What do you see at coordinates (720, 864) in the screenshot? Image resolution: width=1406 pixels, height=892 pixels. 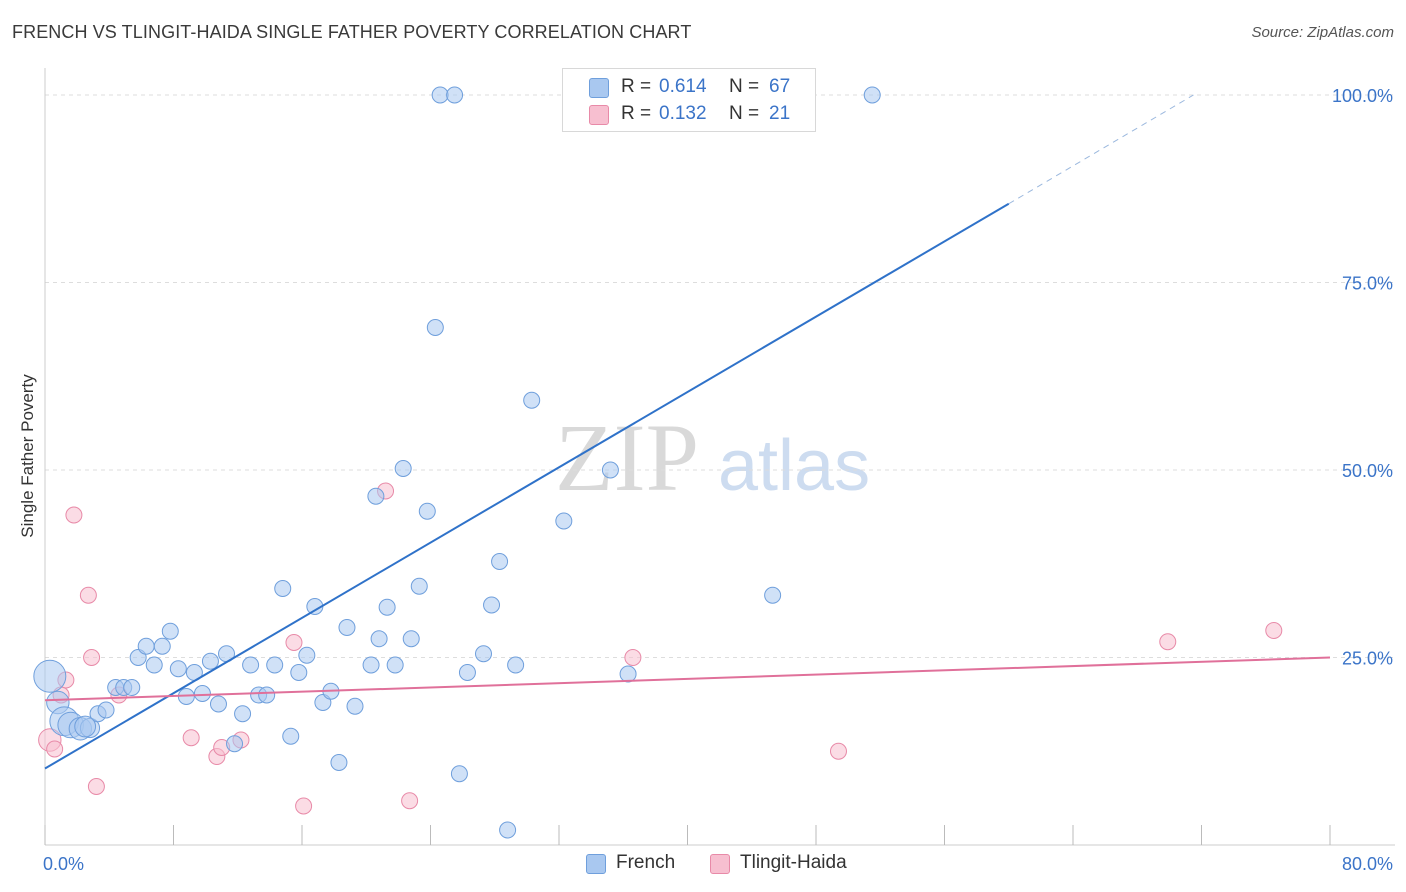 I see `tlingit-legend-swatch` at bounding box center [720, 864].